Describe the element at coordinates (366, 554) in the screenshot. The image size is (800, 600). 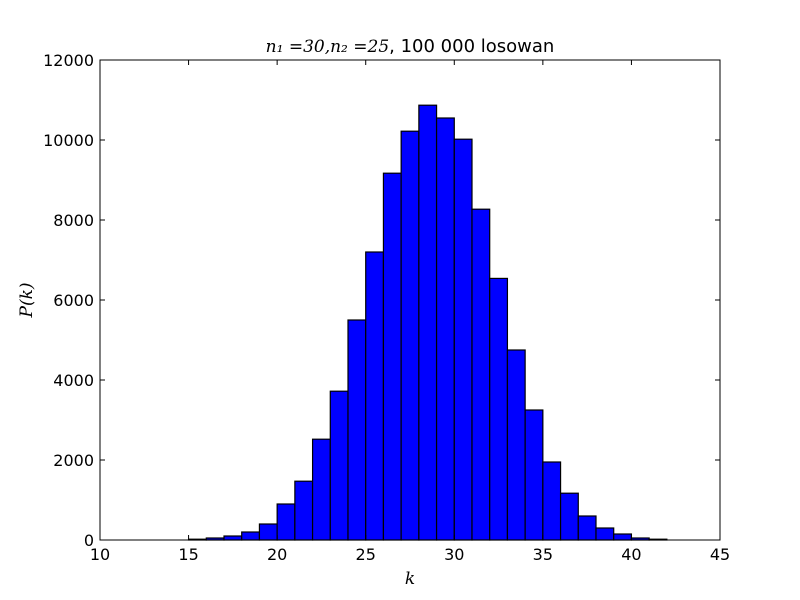
I see `x-tick-label: 25` at that location.